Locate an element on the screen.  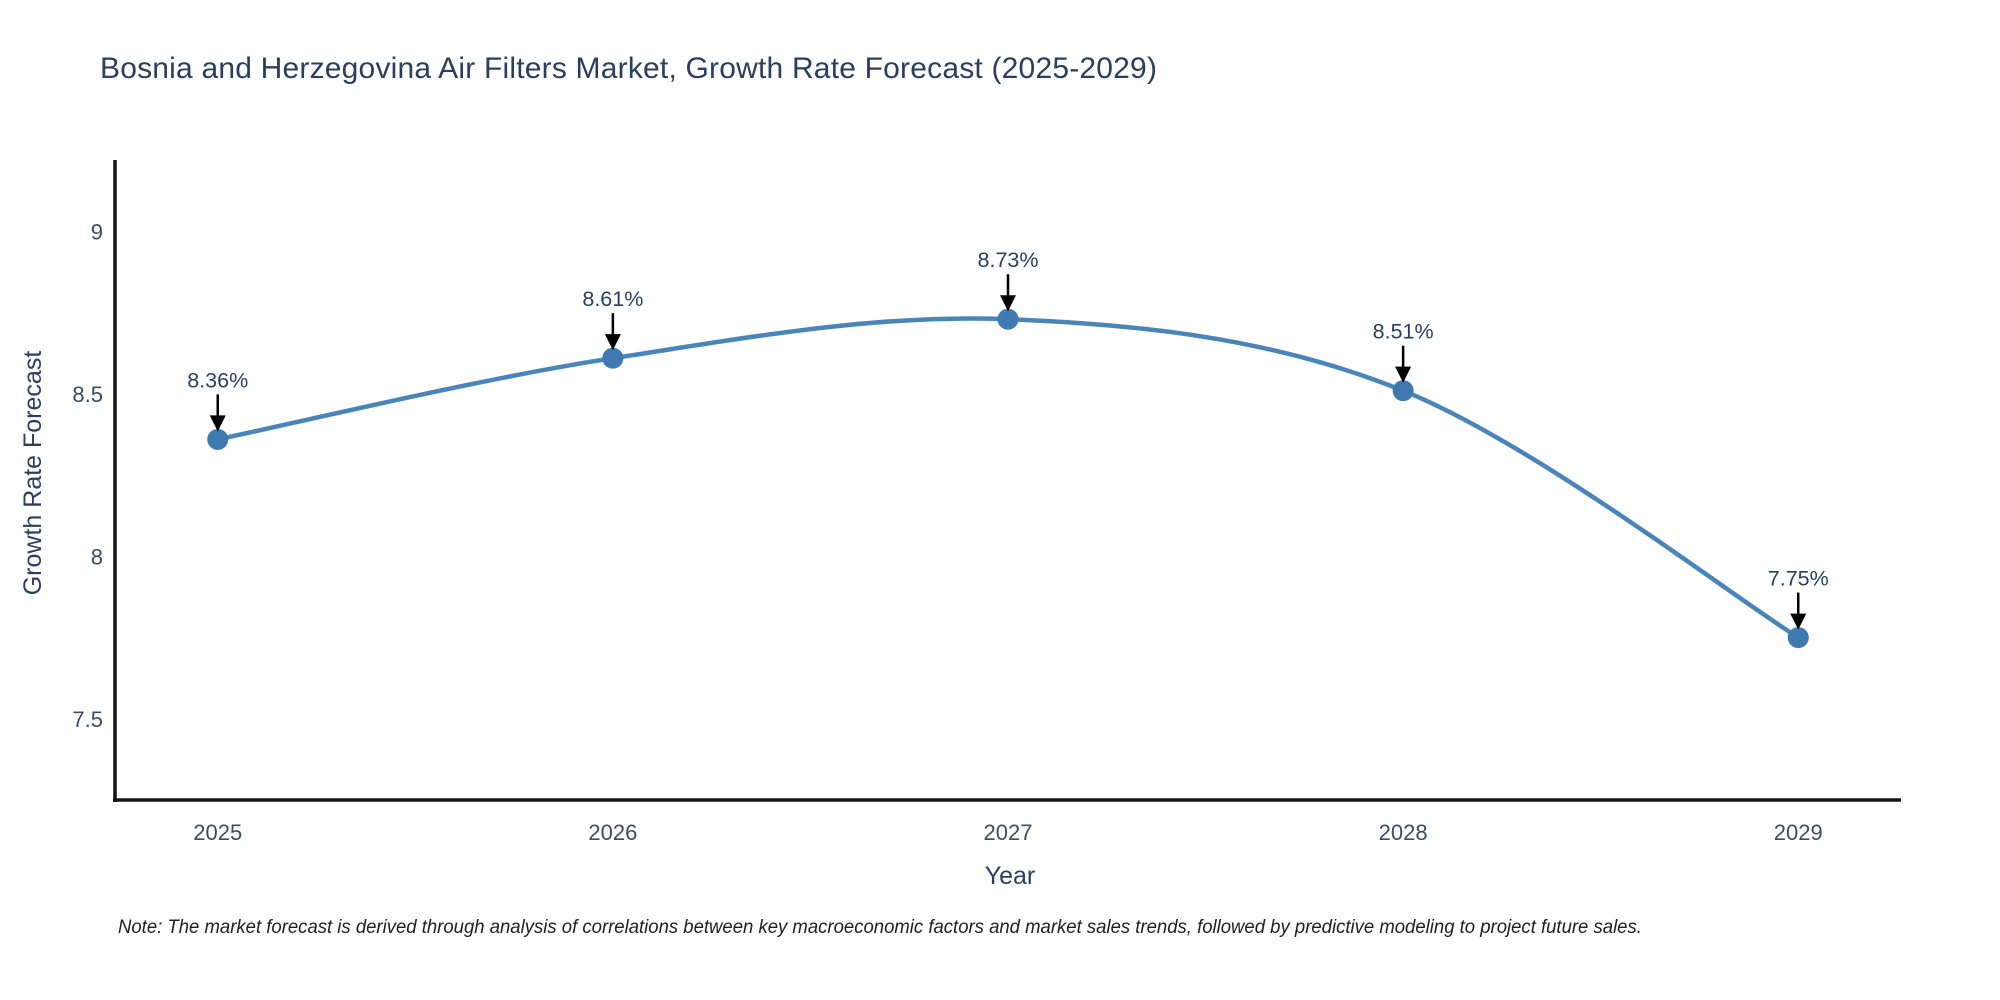
data-point-2027 is located at coordinates (1008, 319).